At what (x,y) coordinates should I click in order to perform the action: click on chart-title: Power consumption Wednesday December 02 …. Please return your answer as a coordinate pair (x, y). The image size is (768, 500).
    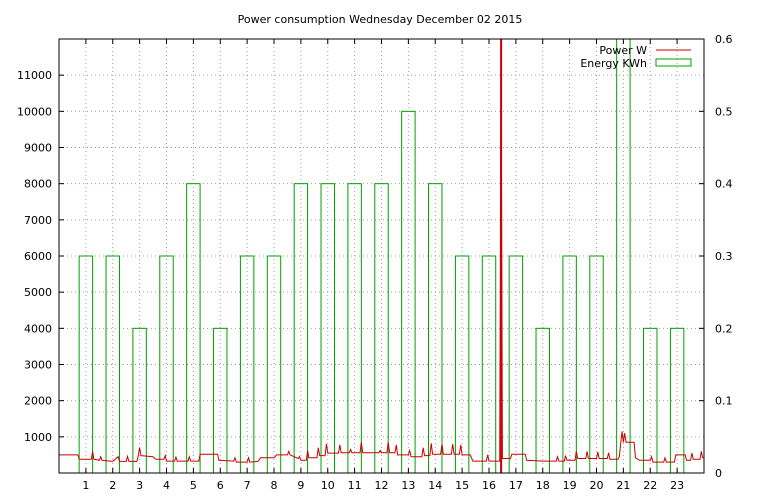
    Looking at the image, I should click on (380, 19).